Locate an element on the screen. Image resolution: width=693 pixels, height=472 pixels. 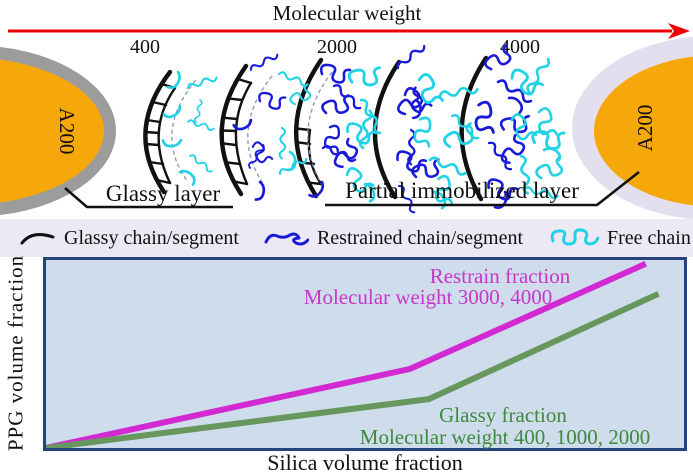
particle-right-label: A200 is located at coordinates (645, 128).